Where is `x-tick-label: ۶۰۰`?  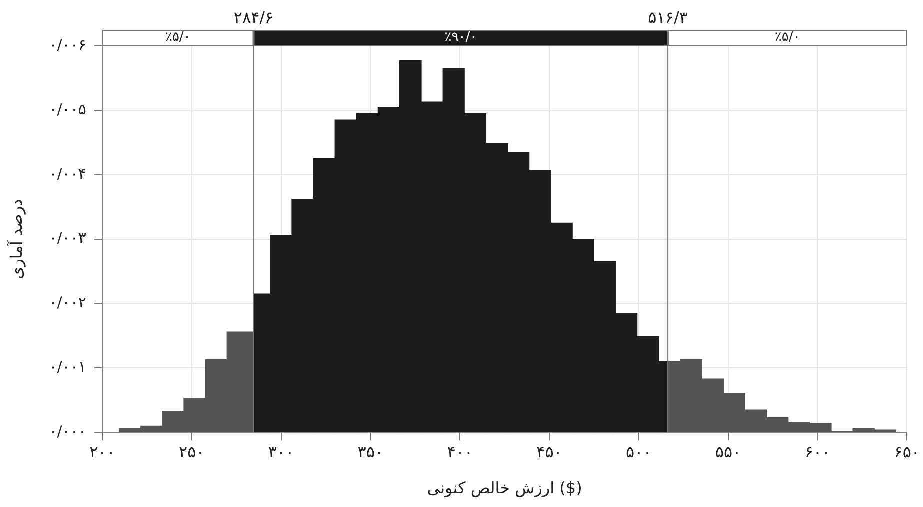 x-tick-label: ۶۰۰ is located at coordinates (817, 452).